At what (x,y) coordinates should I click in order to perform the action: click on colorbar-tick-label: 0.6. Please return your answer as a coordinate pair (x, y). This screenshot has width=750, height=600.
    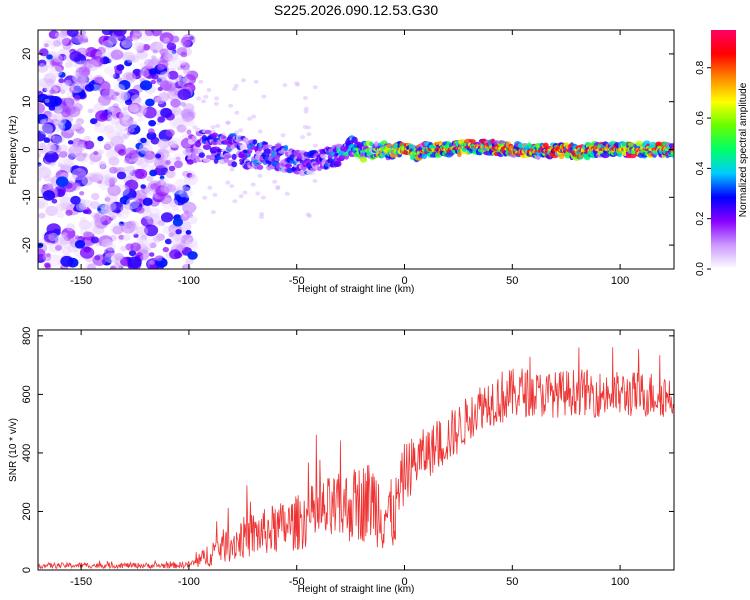
    Looking at the image, I should click on (700, 118).